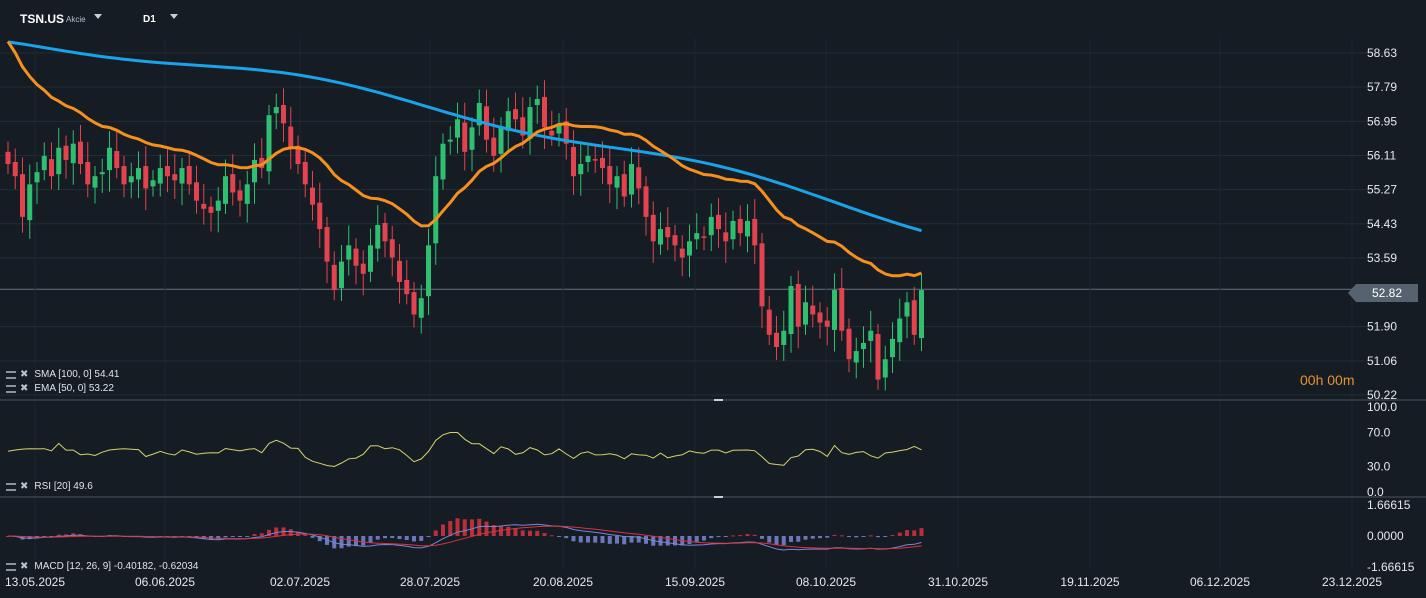  I want to click on time-tick-label: 23.12.2025, so click(1352, 582).